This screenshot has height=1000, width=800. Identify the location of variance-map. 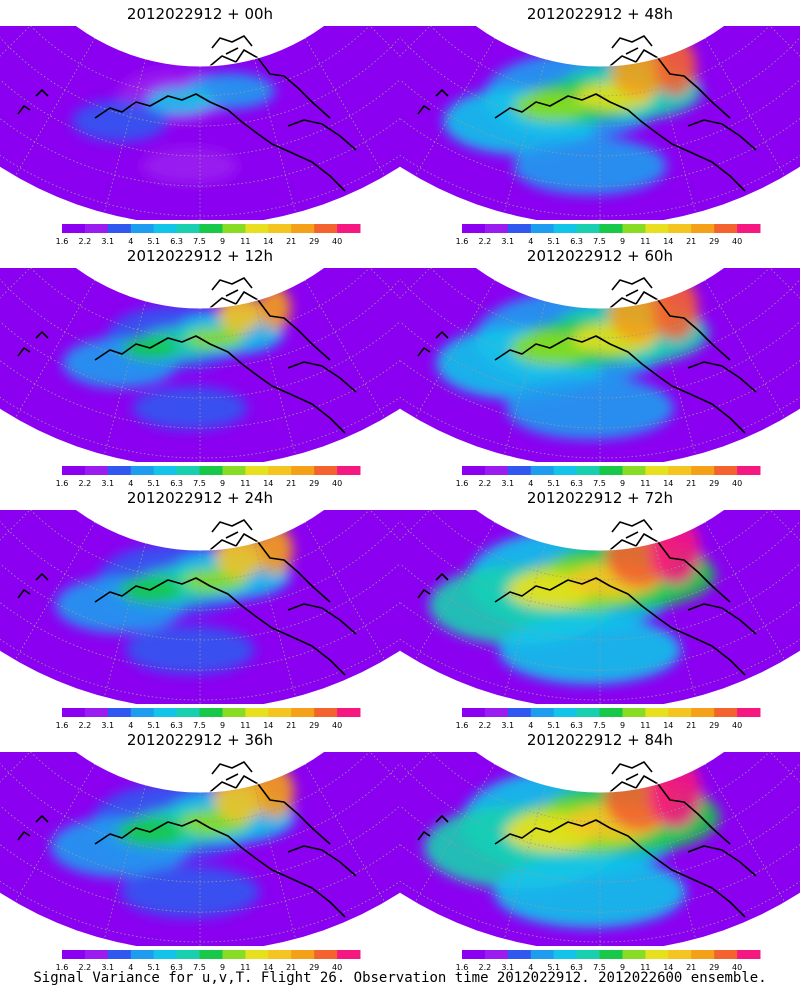
(200, 365).